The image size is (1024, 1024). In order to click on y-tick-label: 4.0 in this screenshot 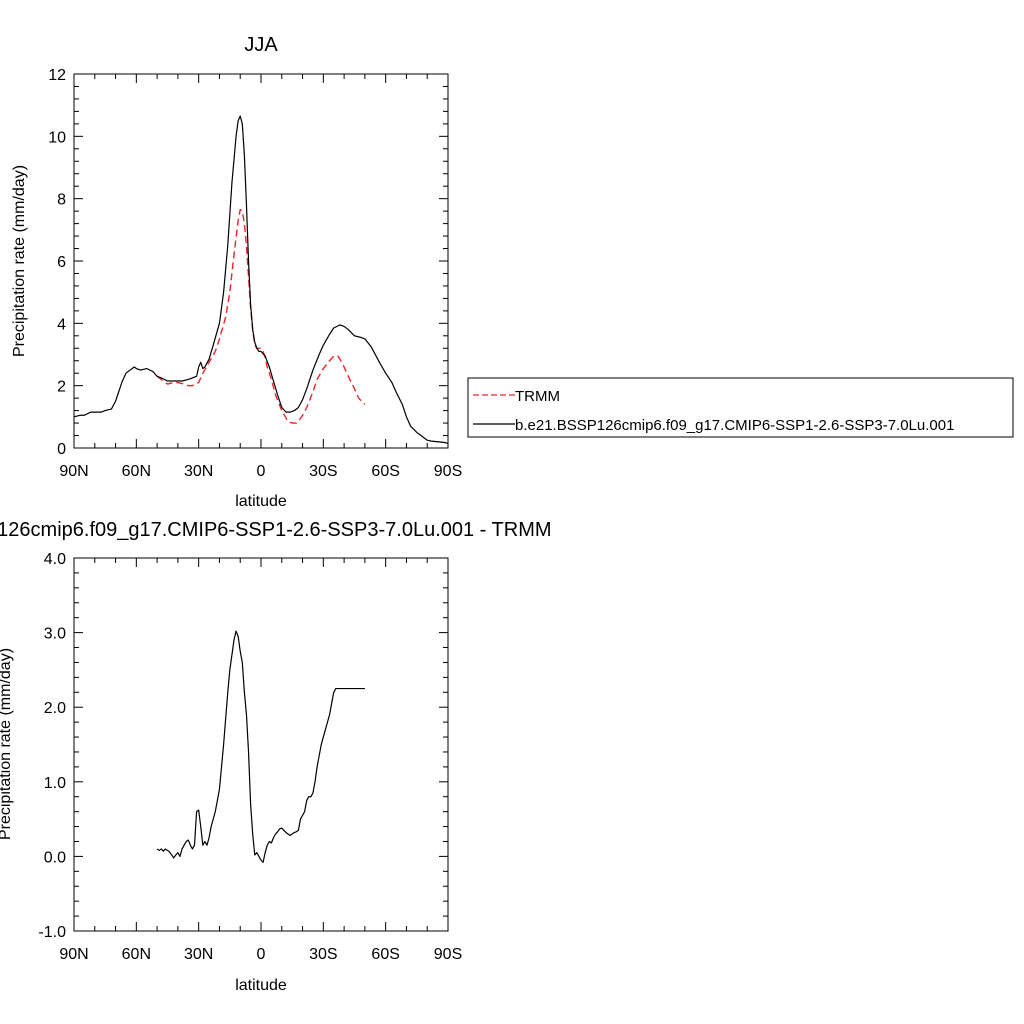, I will do `click(55, 559)`.